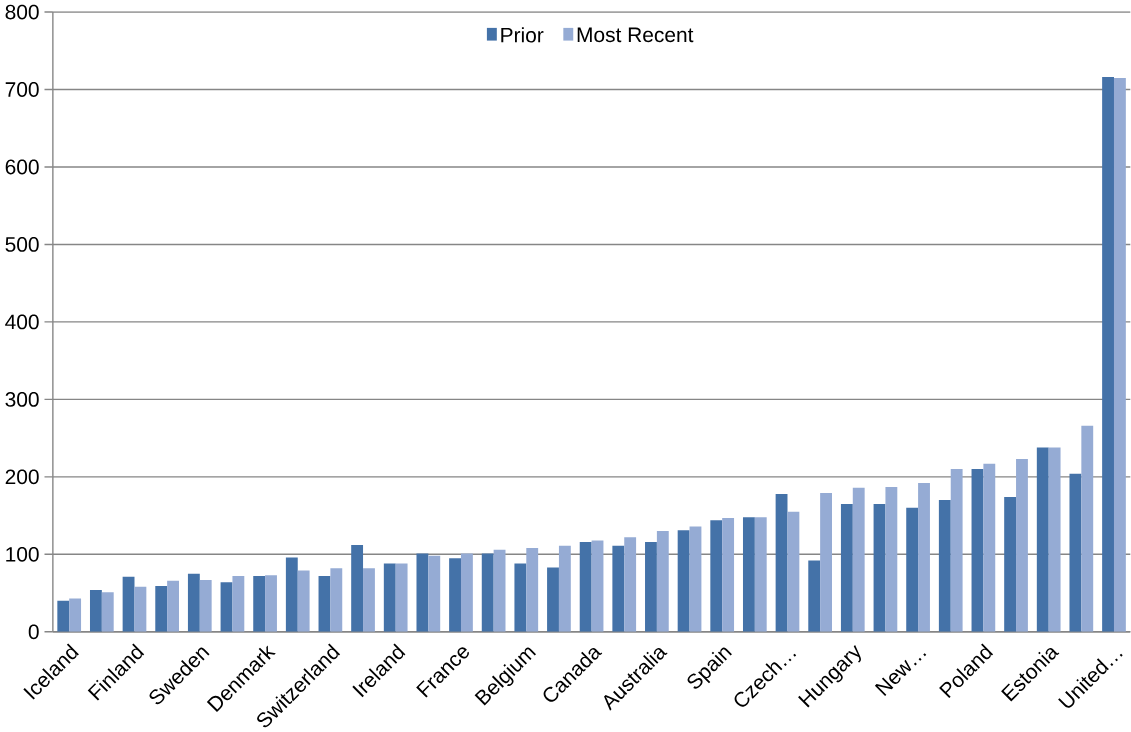 The height and width of the screenshot is (732, 1131). What do you see at coordinates (22, 244) in the screenshot?
I see `y-tick-label: 500` at bounding box center [22, 244].